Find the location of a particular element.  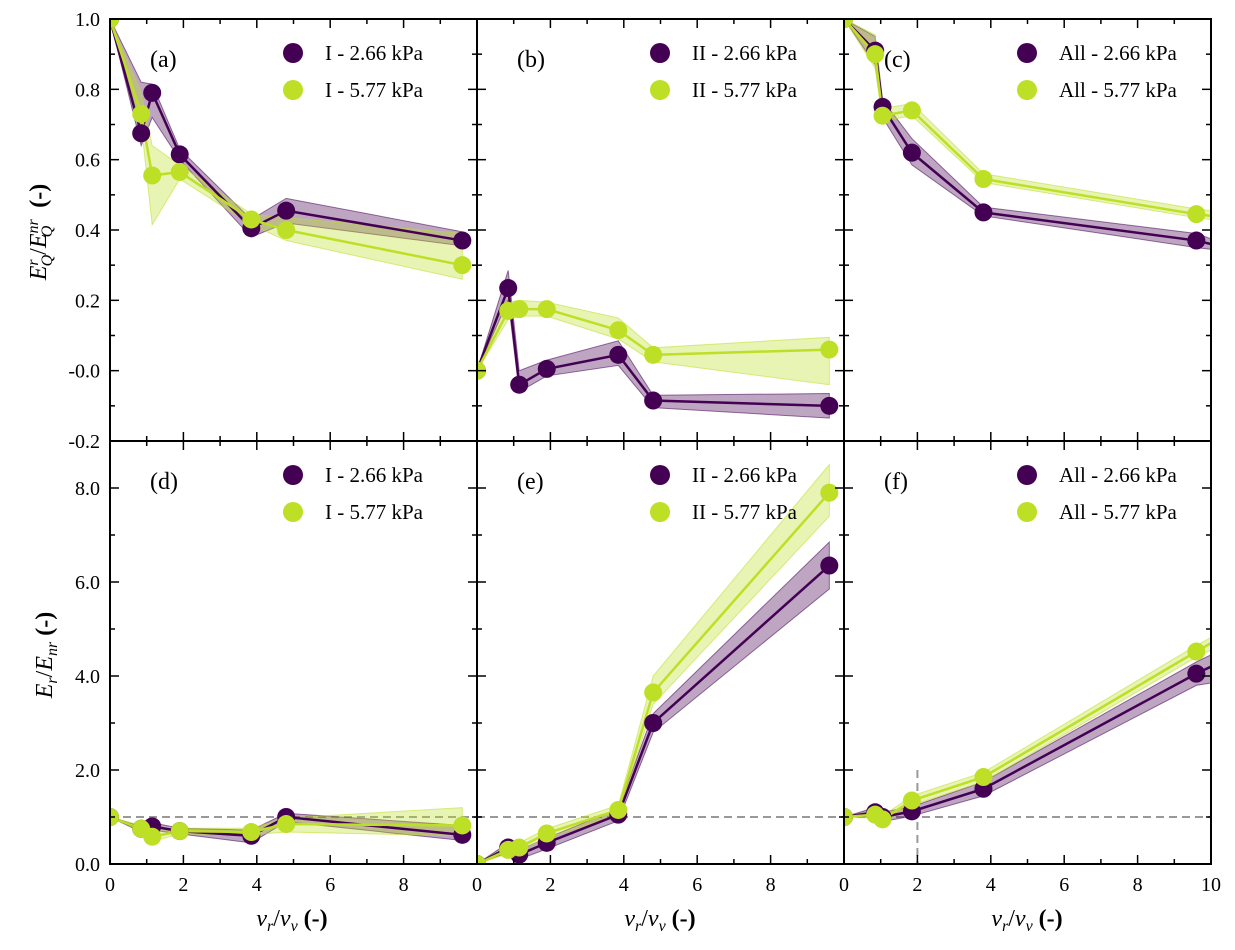

panel-c: (c) All - 2.66 kPa All - 5.77 kPa is located at coordinates (1027, 230).